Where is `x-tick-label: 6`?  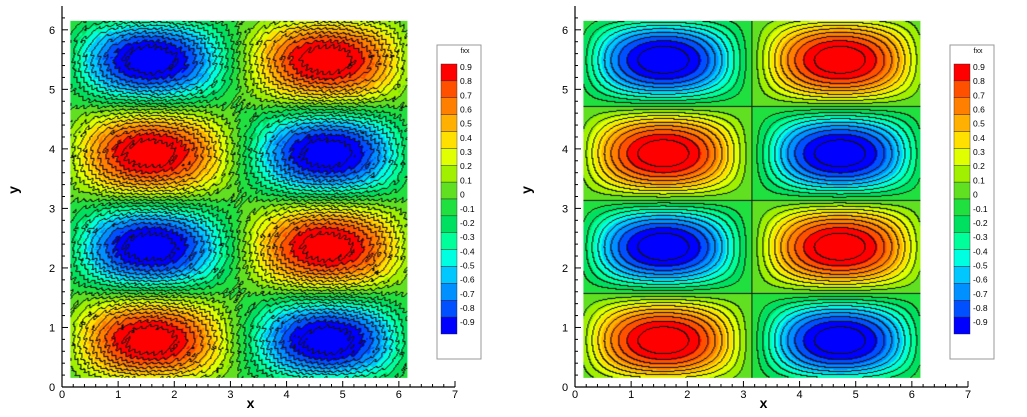 x-tick-label: 6 is located at coordinates (912, 395).